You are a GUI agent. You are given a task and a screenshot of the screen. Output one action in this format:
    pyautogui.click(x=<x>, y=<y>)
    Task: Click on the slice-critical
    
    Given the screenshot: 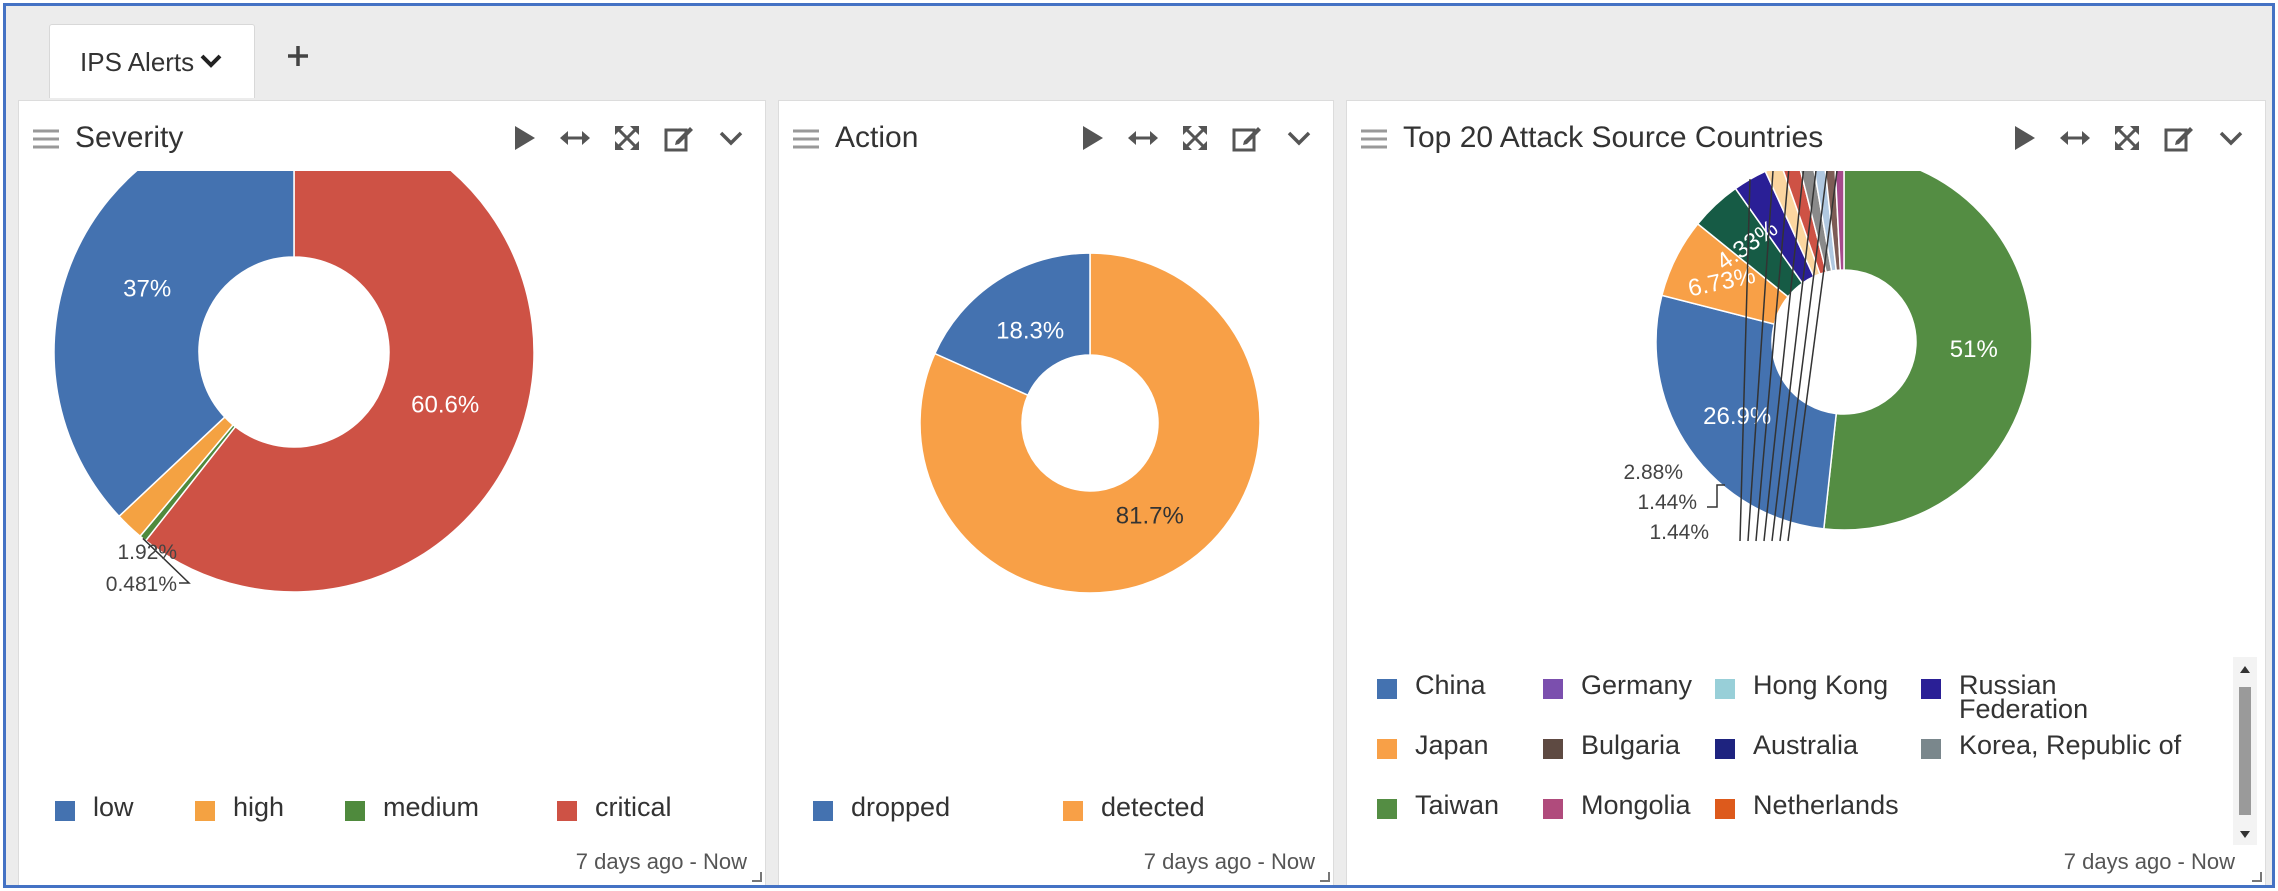 What is the action you would take?
    pyautogui.click(x=339, y=382)
    